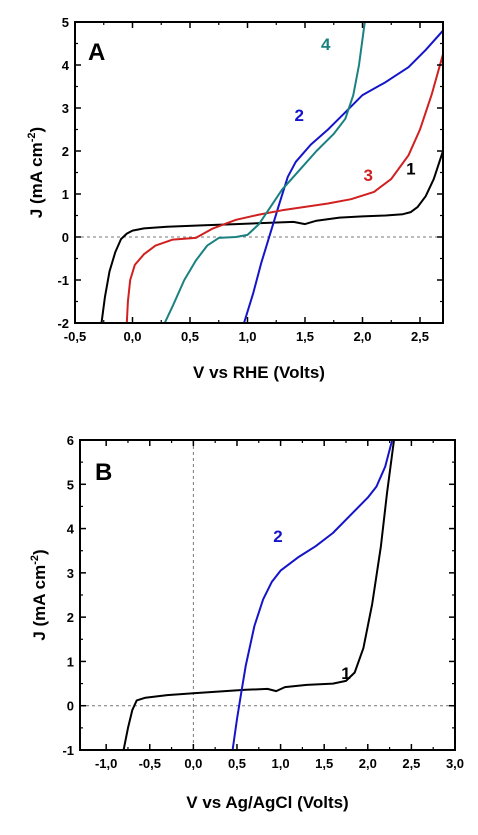  I want to click on x-tick-label: 3,0, so click(455, 763).